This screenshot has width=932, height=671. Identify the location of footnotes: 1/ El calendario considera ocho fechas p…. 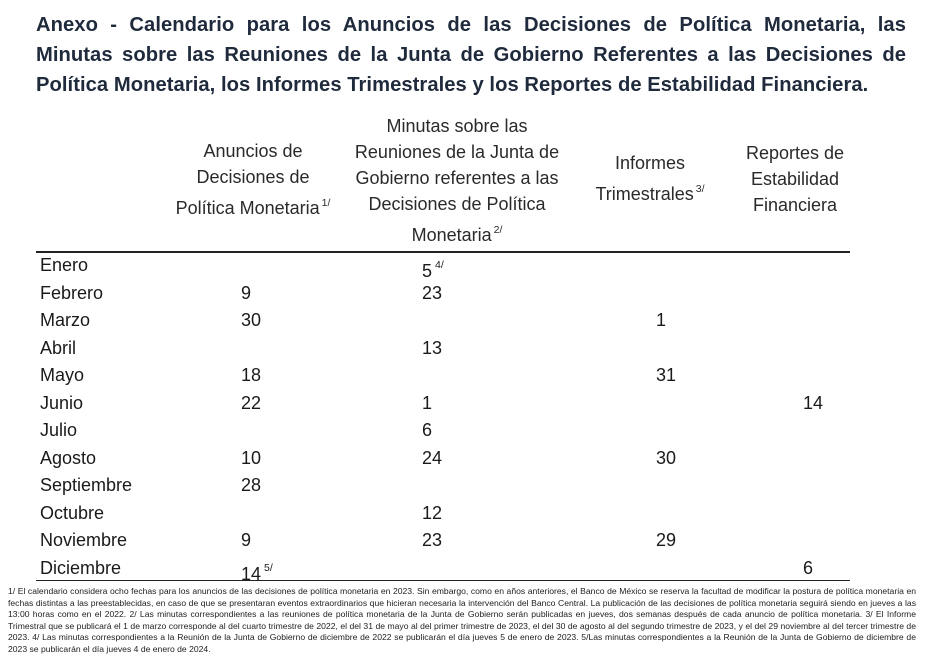
(462, 620).